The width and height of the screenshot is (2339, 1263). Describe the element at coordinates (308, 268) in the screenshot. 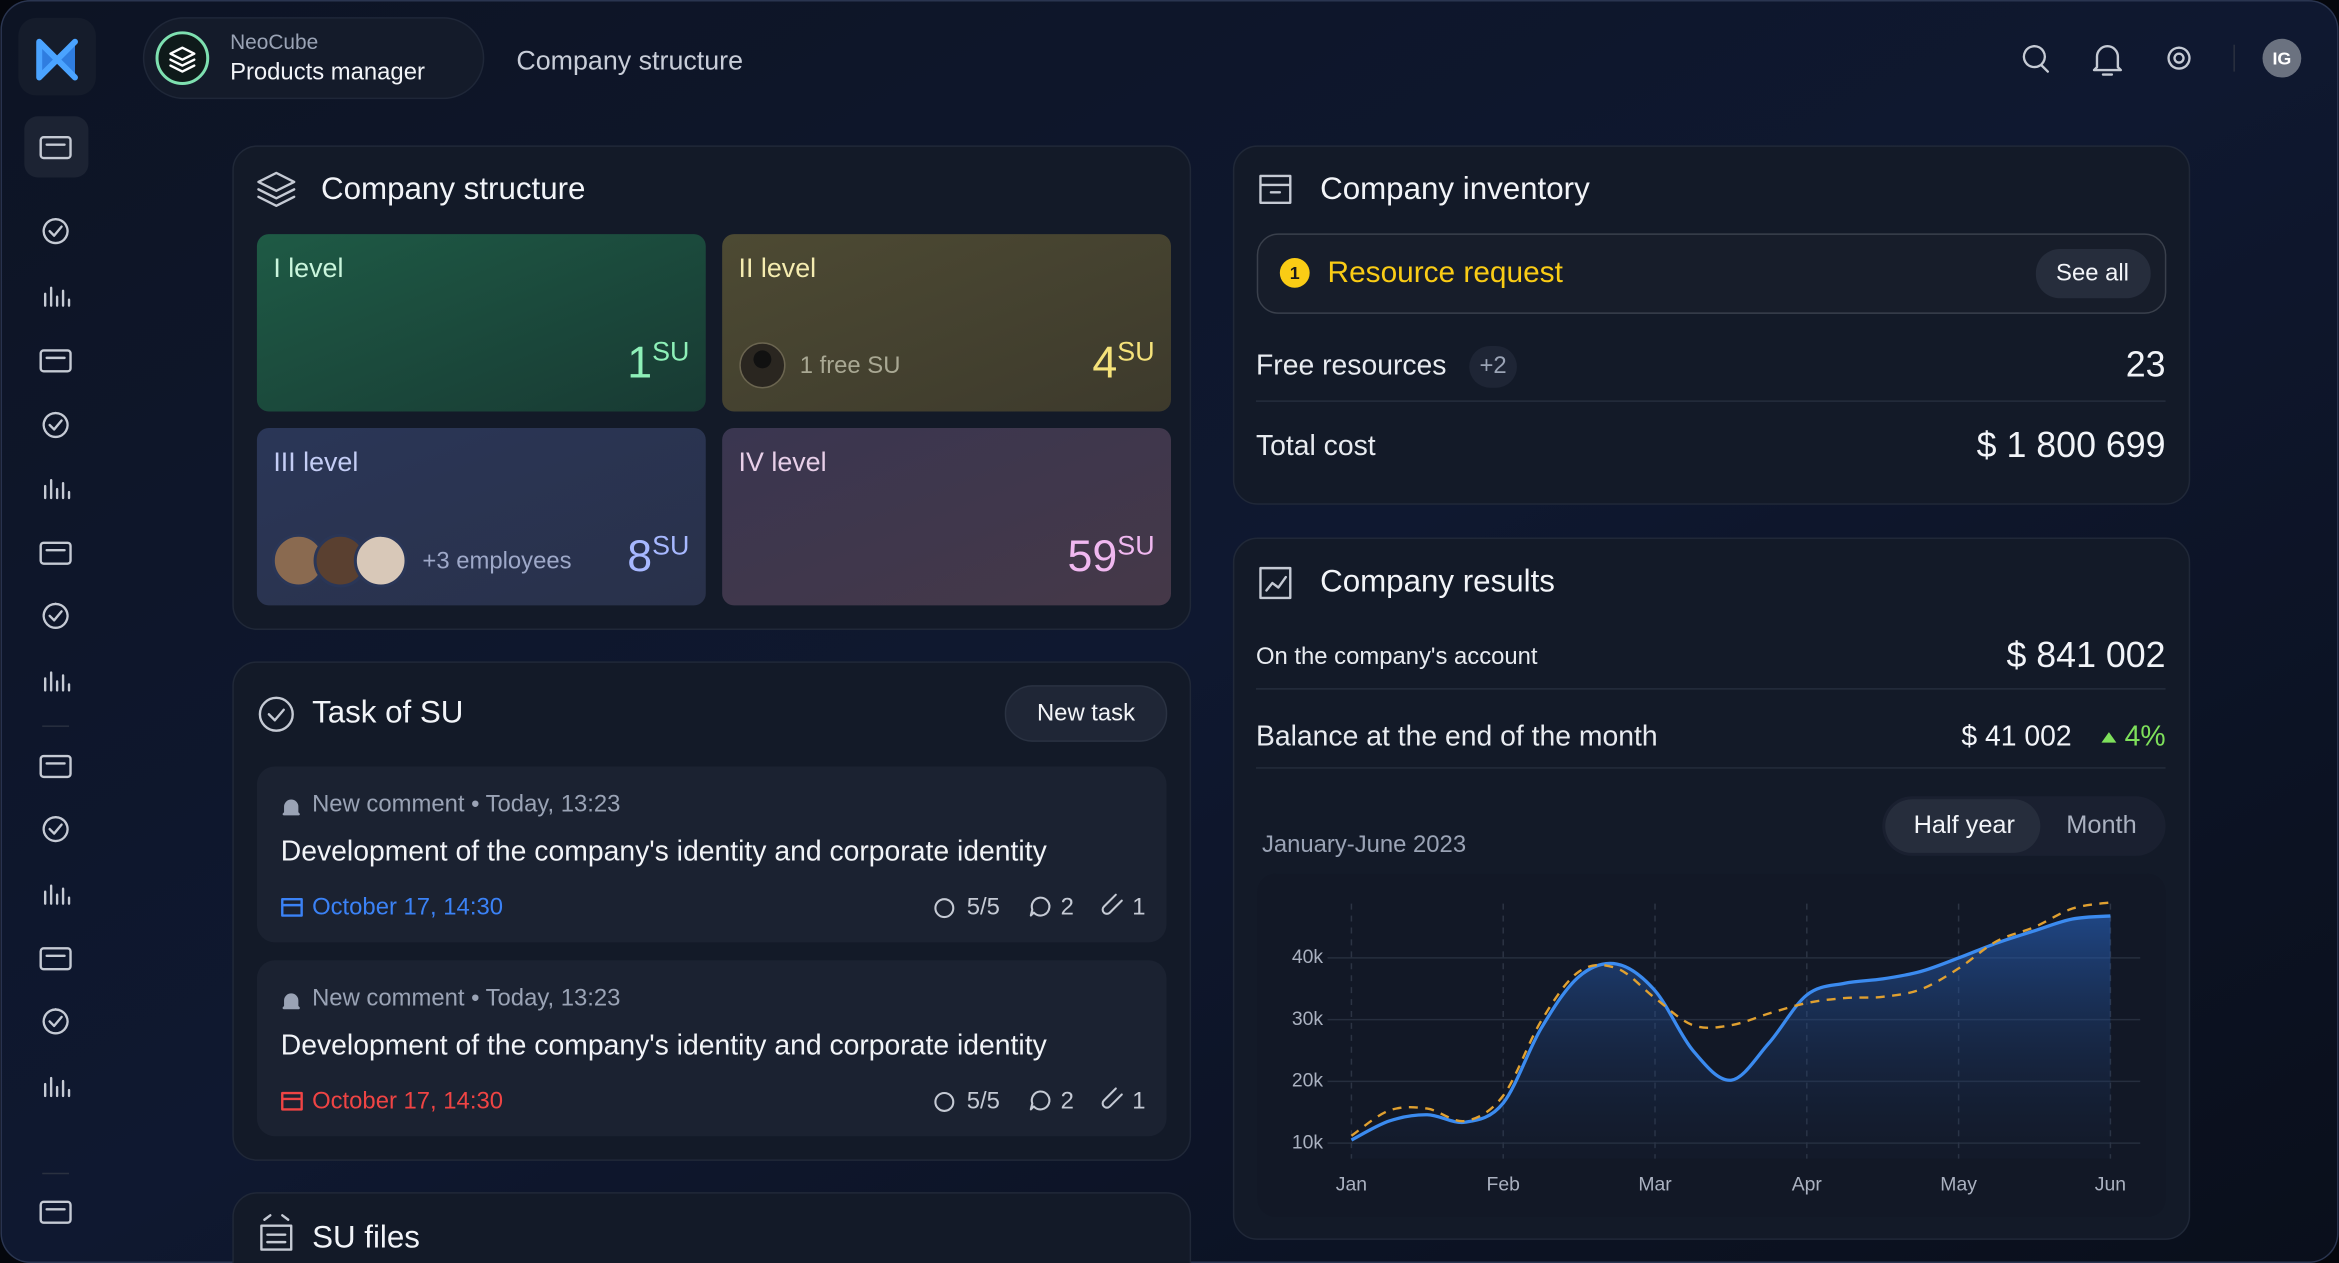

I see `level-name: I level` at that location.